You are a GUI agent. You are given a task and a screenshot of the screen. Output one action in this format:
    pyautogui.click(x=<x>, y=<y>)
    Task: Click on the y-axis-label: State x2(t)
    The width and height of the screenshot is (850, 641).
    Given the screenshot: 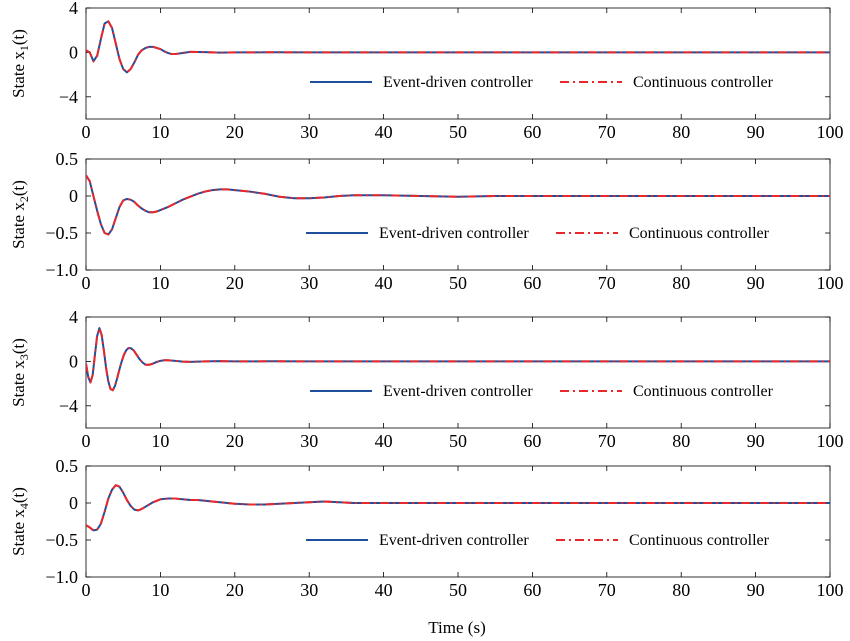 What is the action you would take?
    pyautogui.click(x=20, y=214)
    